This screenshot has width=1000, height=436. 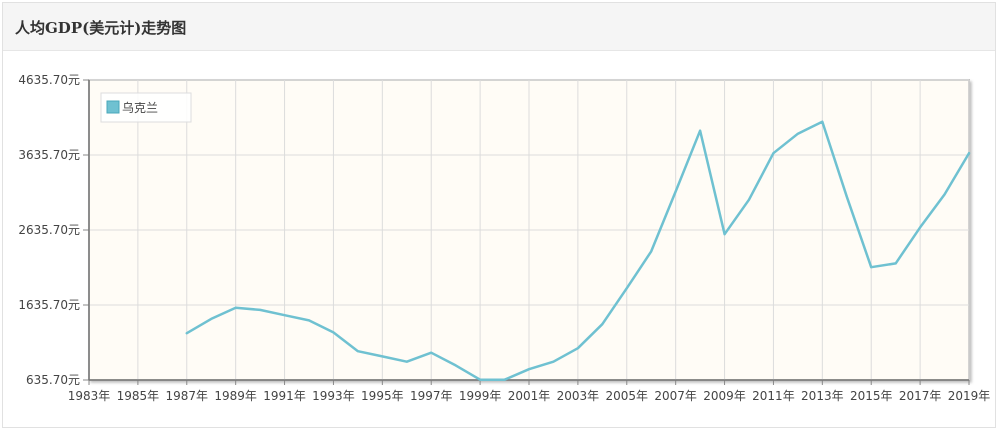 What do you see at coordinates (89, 396) in the screenshot?
I see `x-tick-label: 1983年` at bounding box center [89, 396].